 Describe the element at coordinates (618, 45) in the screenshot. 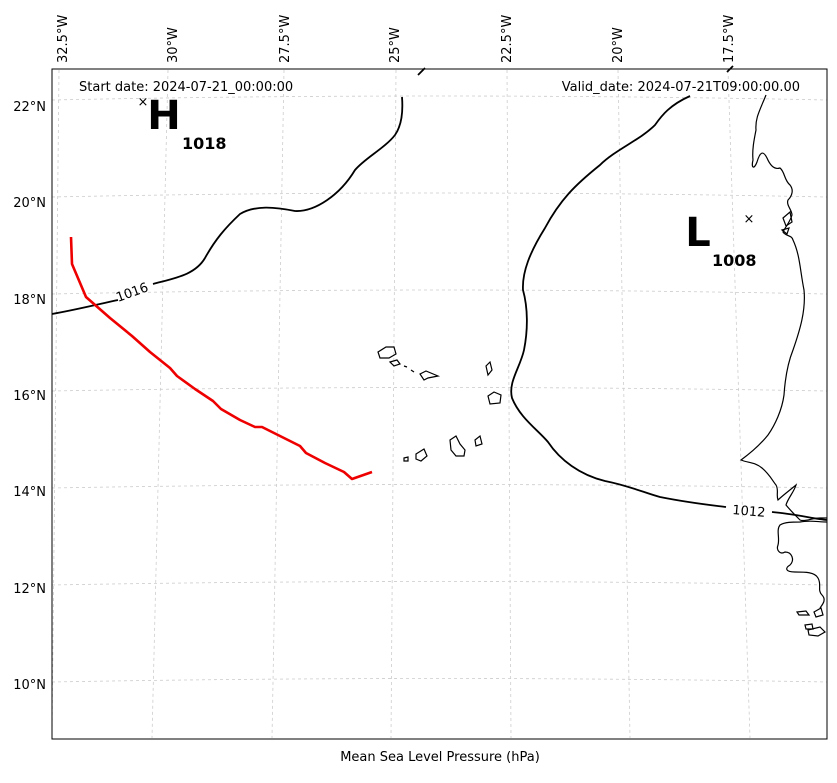

I see `lon-label: 20°W` at that location.